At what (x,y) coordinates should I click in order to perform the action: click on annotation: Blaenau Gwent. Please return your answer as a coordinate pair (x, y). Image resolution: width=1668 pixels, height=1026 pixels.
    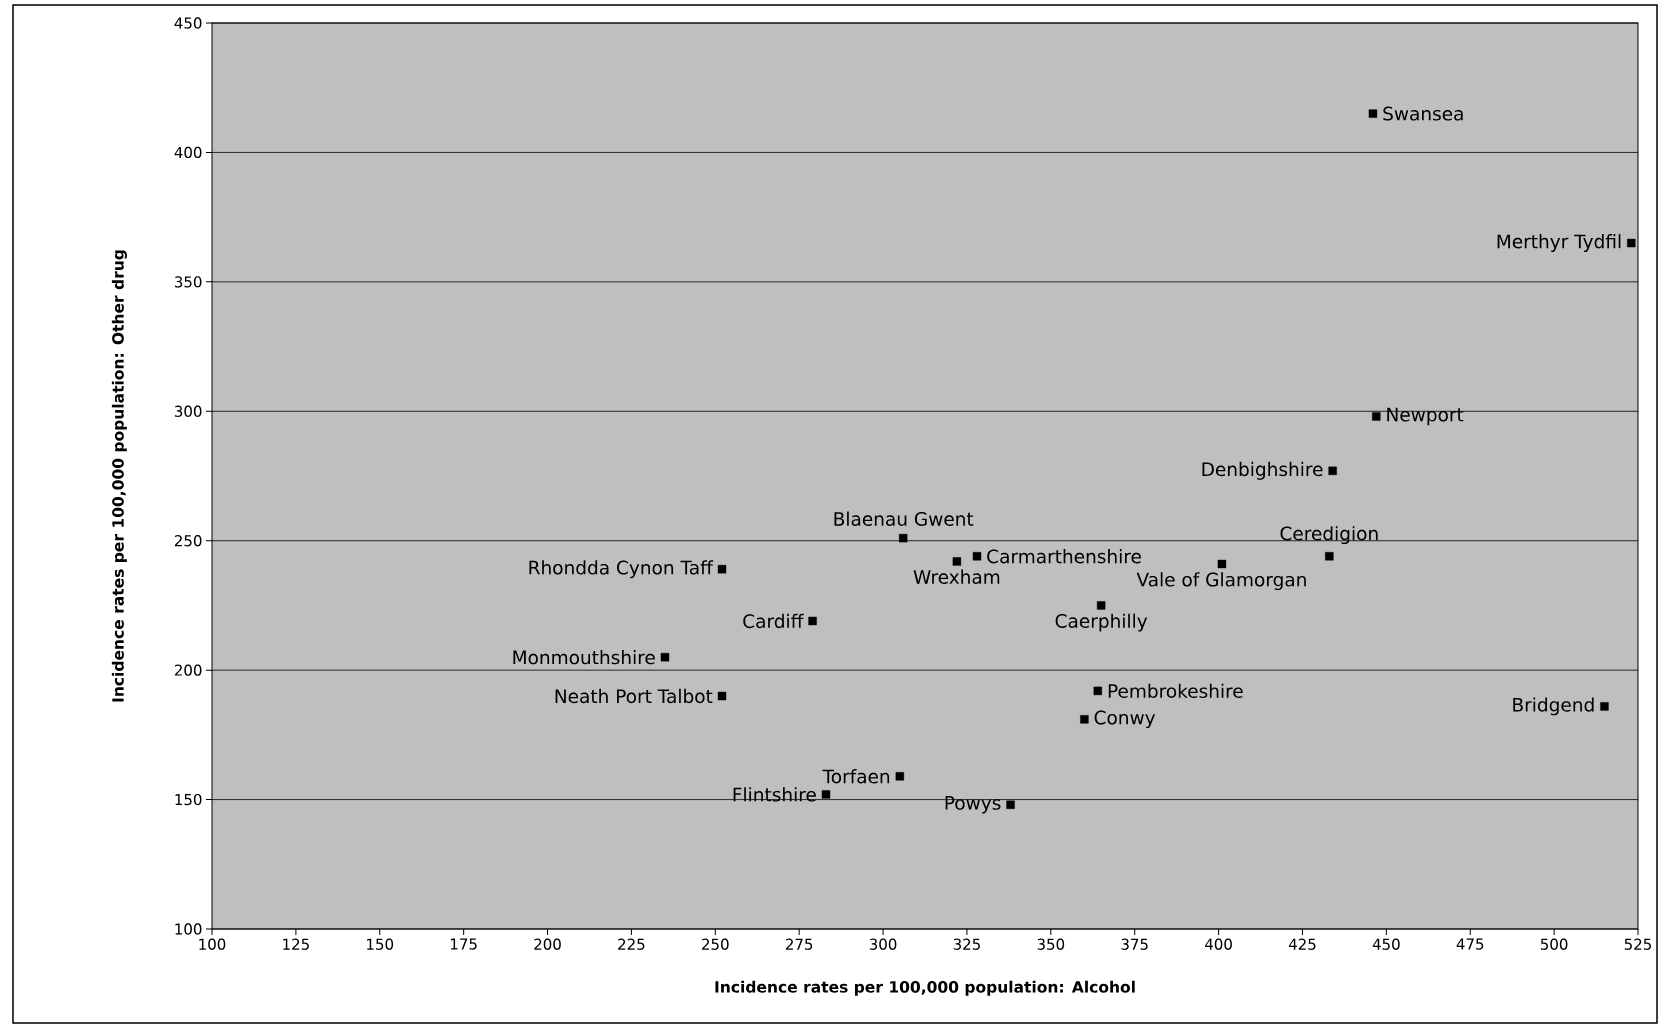
    Looking at the image, I should click on (904, 518).